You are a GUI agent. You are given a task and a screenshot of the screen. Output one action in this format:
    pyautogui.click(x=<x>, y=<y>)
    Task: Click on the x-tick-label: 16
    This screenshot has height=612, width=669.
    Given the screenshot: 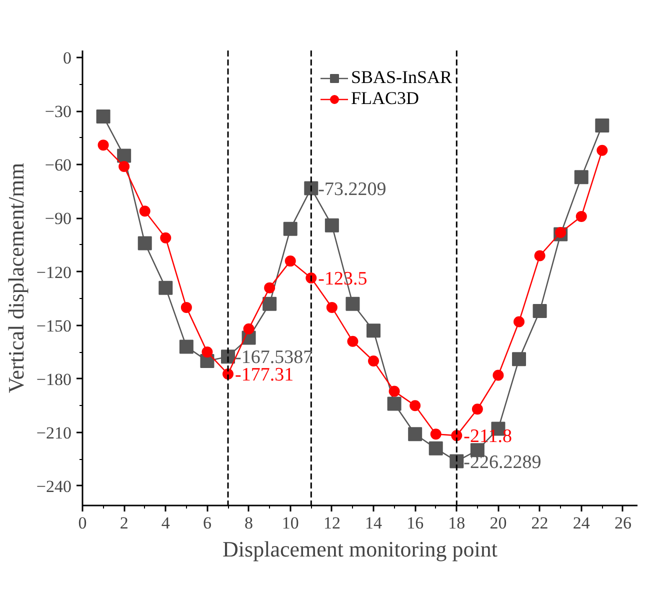 What is the action you would take?
    pyautogui.click(x=415, y=523)
    